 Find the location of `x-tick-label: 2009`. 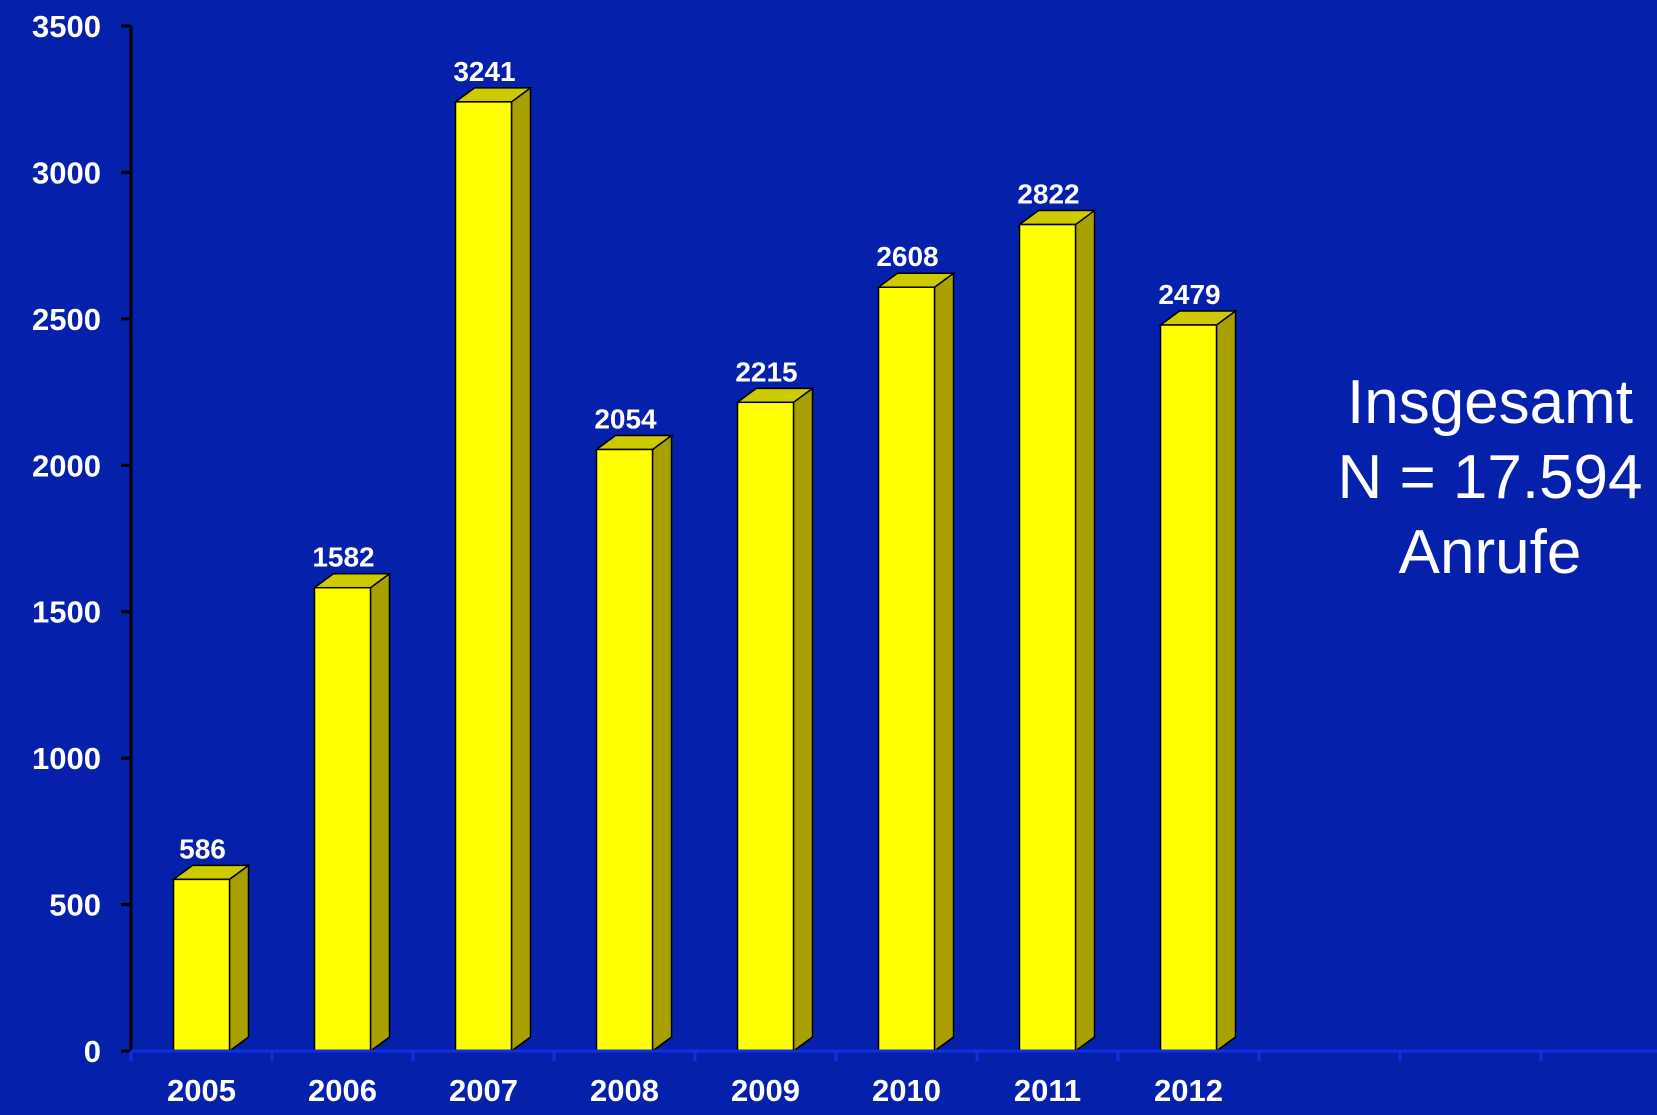

x-tick-label: 2009 is located at coordinates (765, 1090).